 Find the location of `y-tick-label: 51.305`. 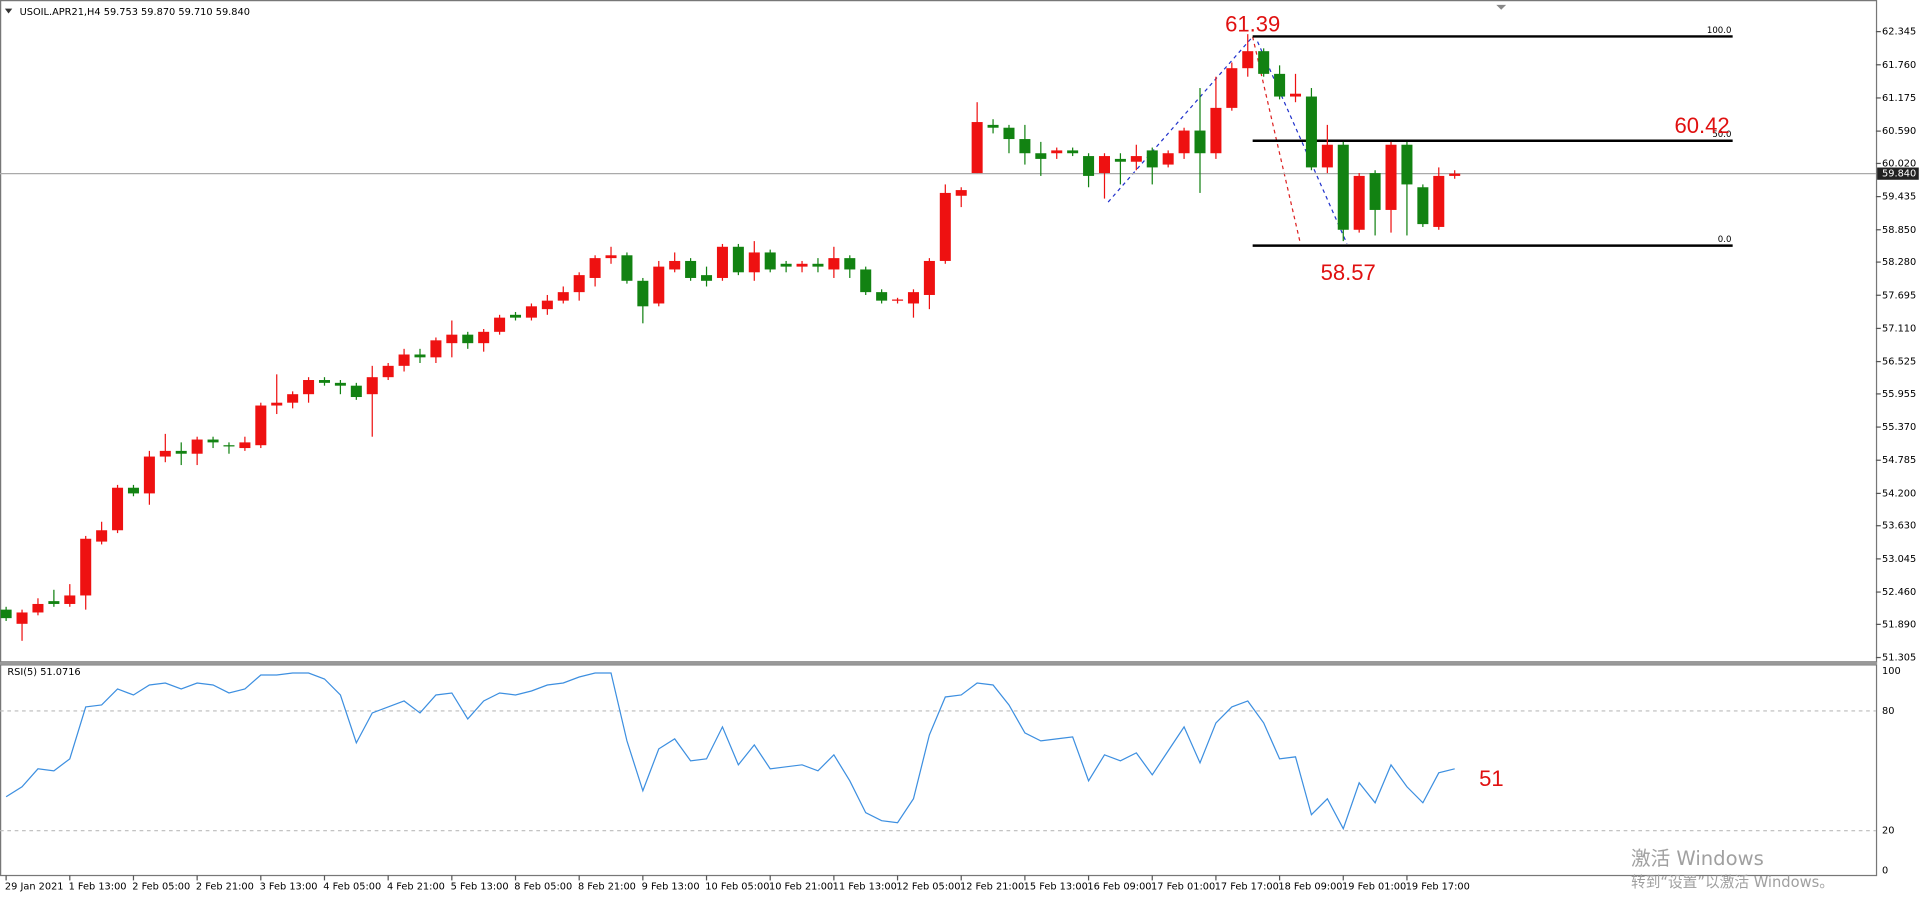

y-tick-label: 51.305 is located at coordinates (1899, 658).